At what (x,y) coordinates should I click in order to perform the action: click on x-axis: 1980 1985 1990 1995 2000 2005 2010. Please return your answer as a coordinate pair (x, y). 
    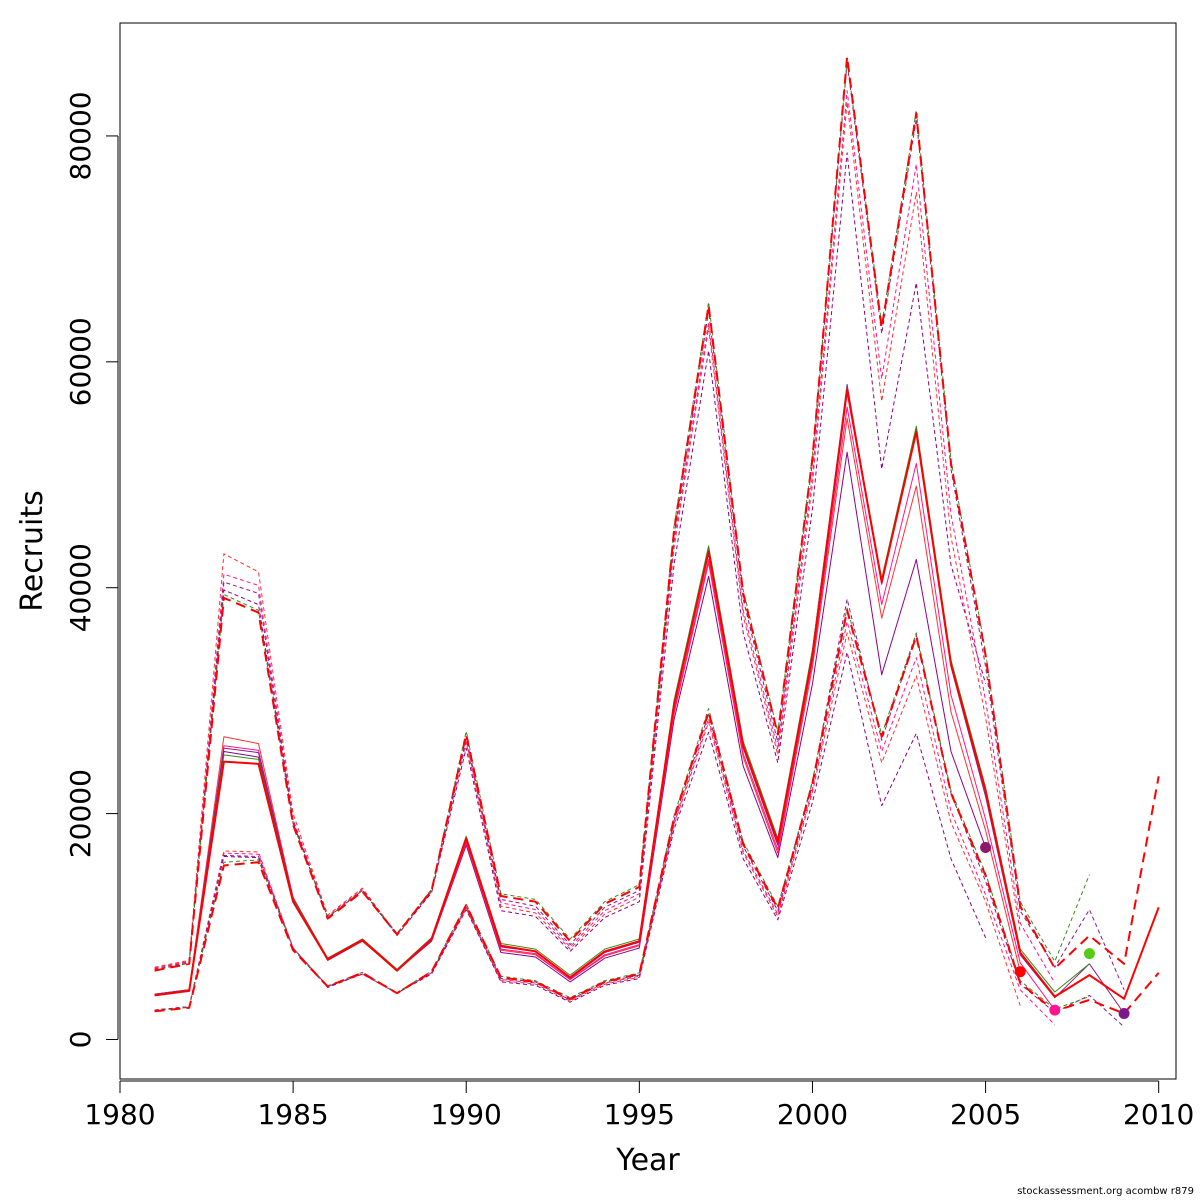
    Looking at the image, I should click on (639, 1105).